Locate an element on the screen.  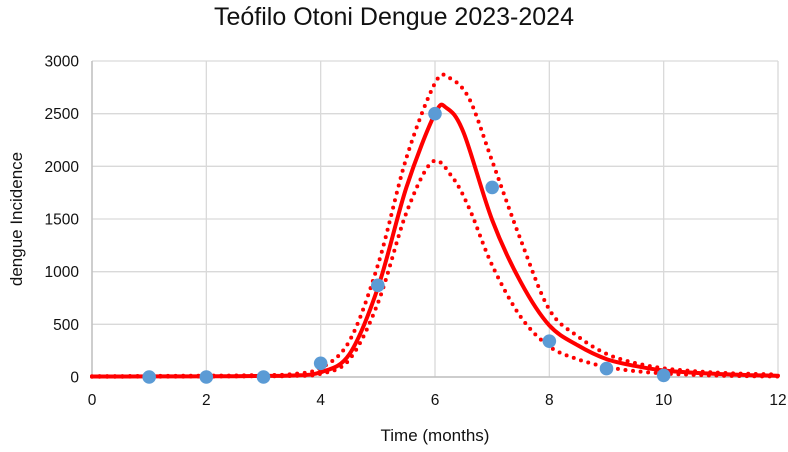
y-tick-label: 2000 is located at coordinates (62, 167).